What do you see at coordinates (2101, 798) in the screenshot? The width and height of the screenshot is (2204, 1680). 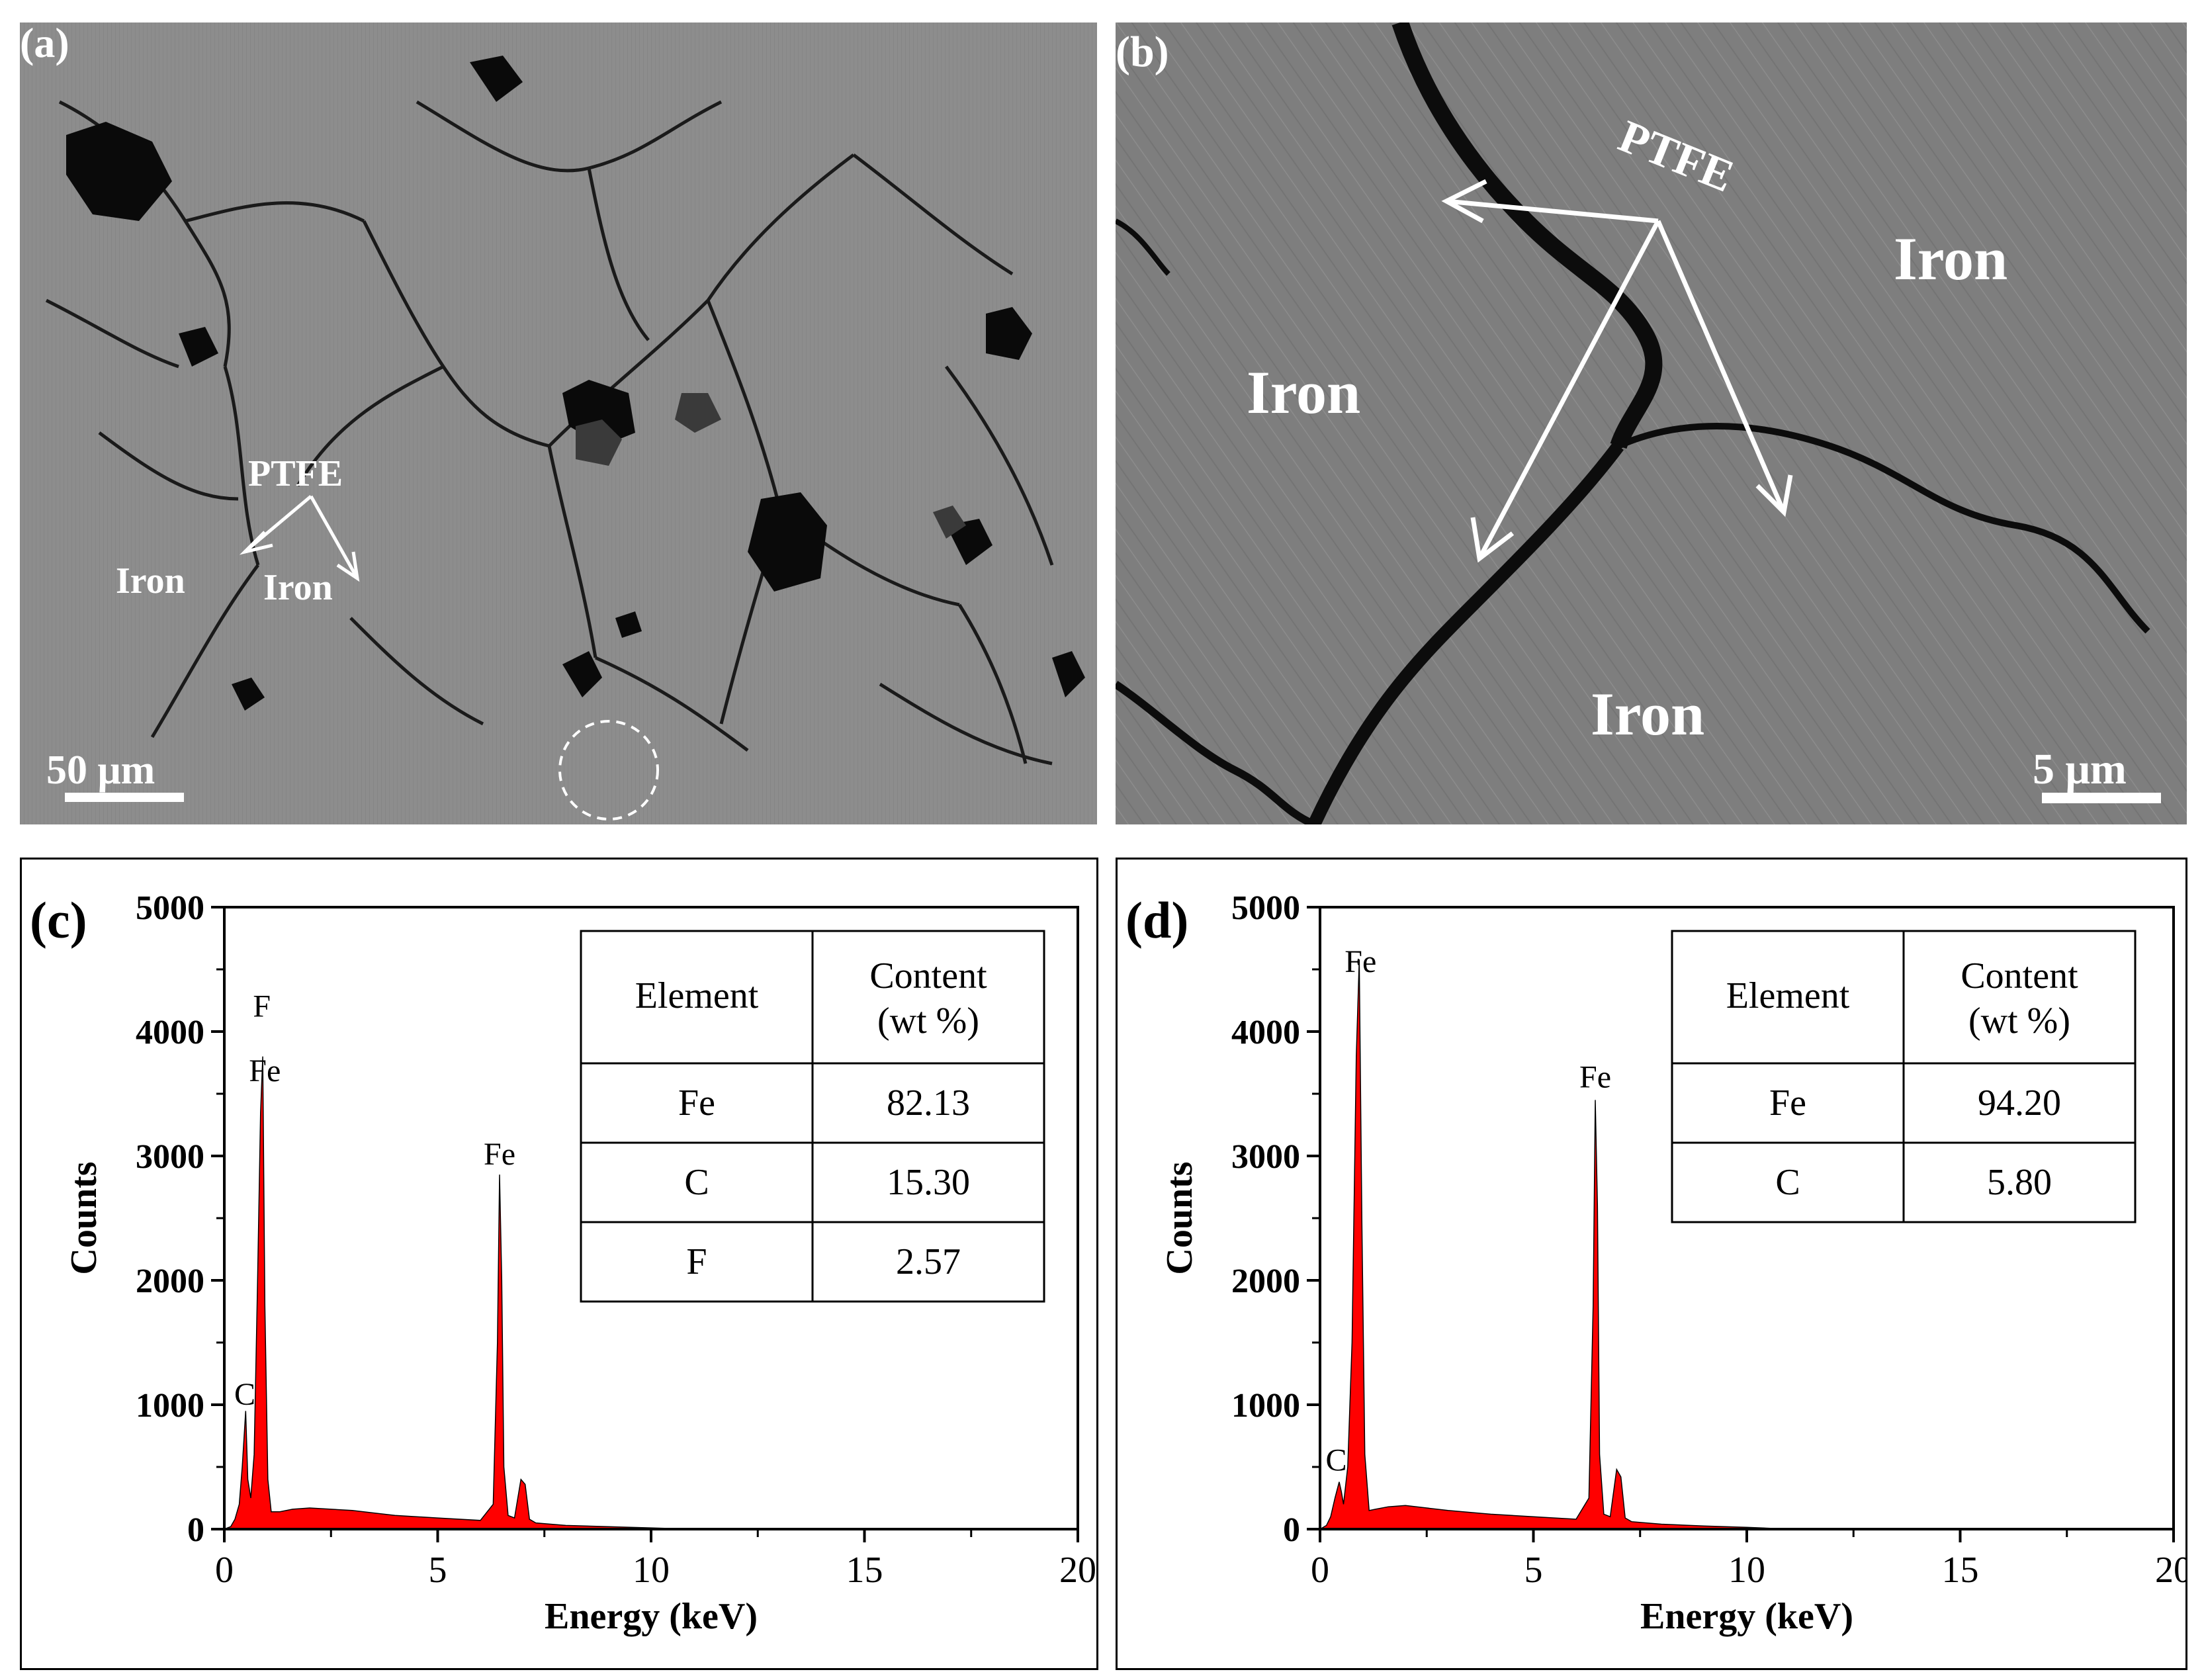 I see `scalebar-b` at bounding box center [2101, 798].